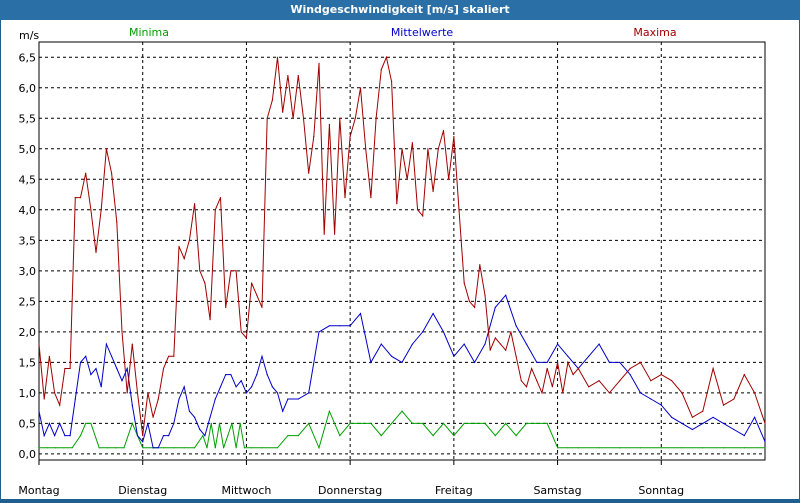 The width and height of the screenshot is (800, 503). Describe the element at coordinates (28, 88) in the screenshot. I see `y-tick-label: 6,0` at that location.